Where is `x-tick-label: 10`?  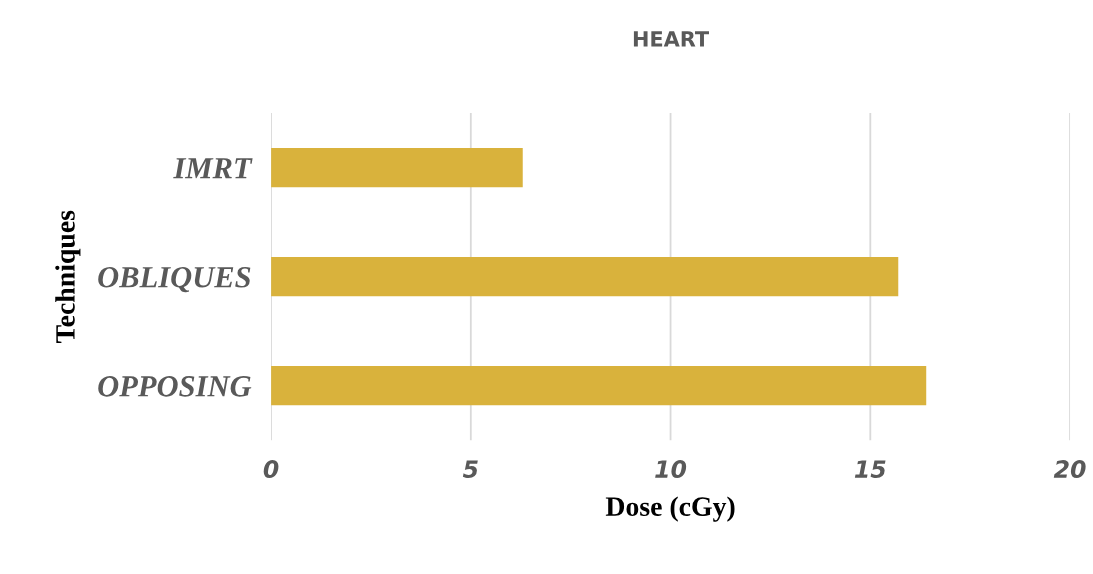
x-tick-label: 10 is located at coordinates (671, 469).